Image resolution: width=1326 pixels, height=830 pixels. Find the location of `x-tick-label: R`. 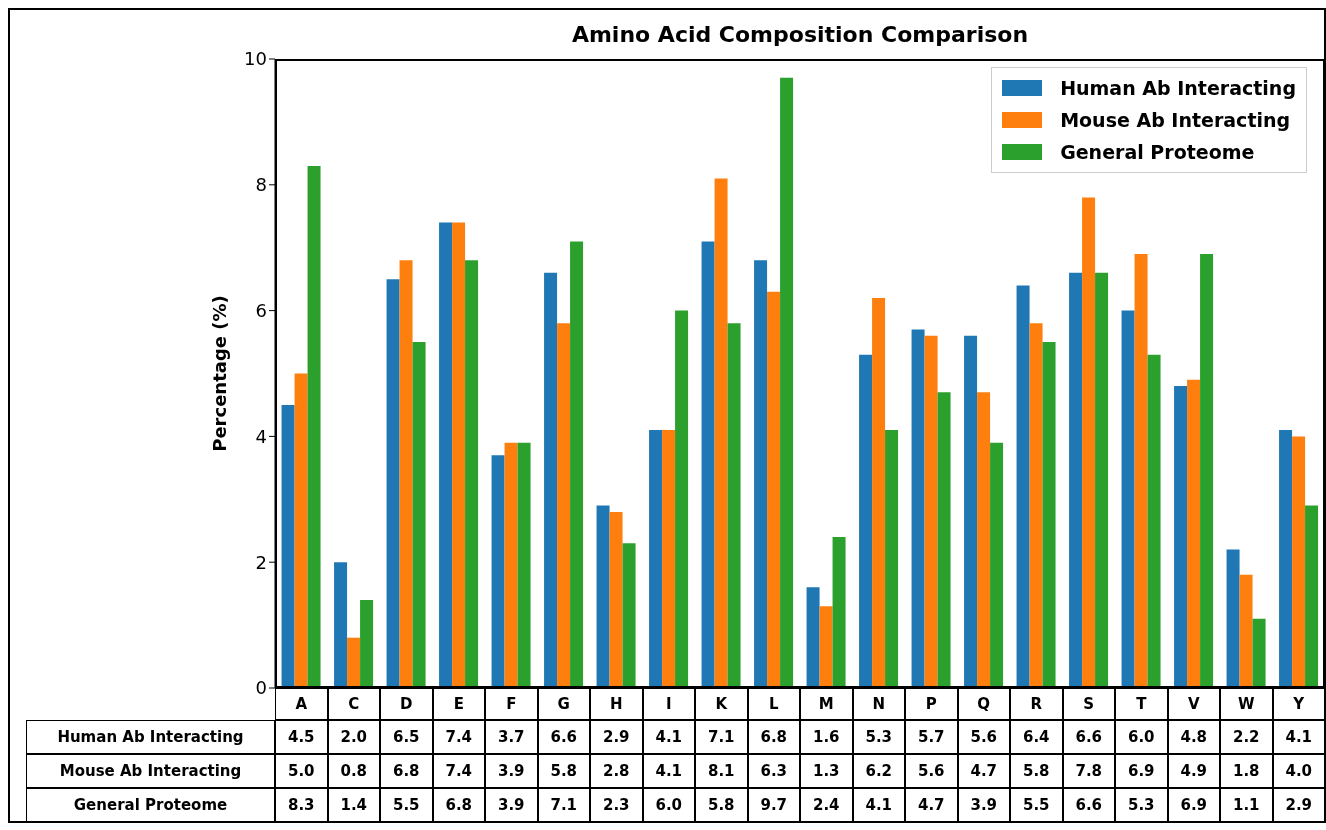

x-tick-label: R is located at coordinates (1036, 704).